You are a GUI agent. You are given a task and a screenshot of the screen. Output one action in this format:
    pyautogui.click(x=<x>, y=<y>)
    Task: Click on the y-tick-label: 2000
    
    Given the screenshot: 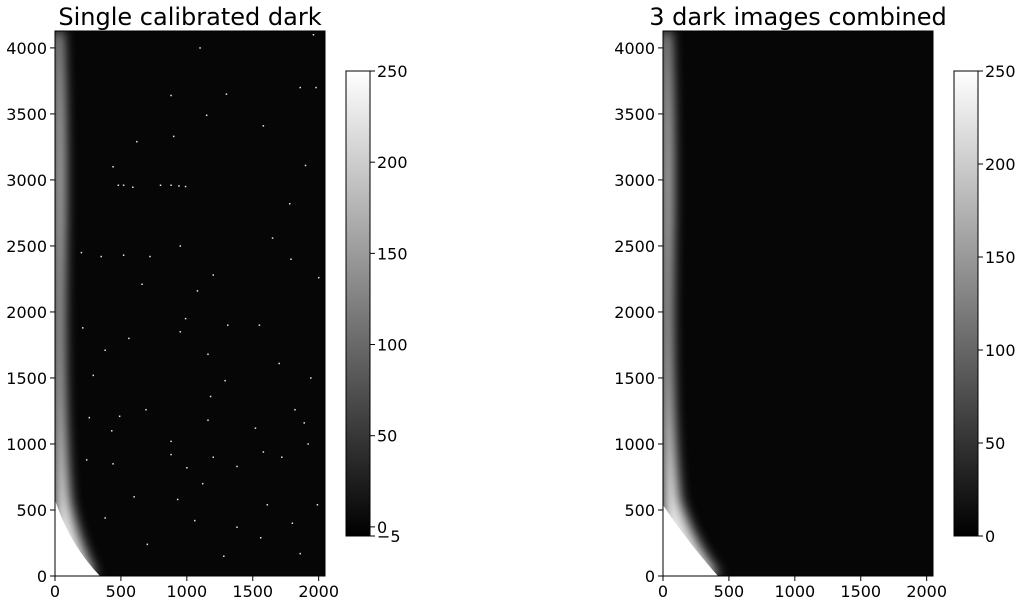 What is the action you would take?
    pyautogui.click(x=634, y=312)
    